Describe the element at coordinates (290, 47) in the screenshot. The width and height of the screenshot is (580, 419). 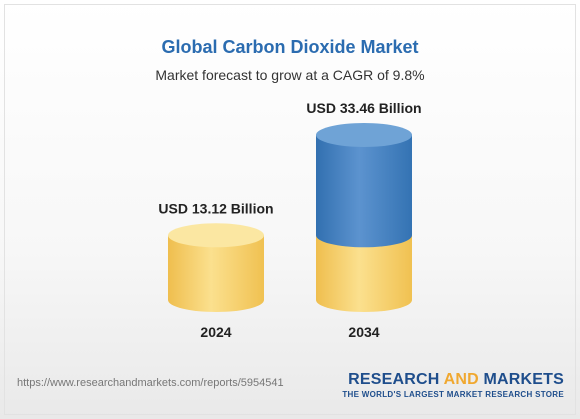
I see `chart-title: Global Carbon Dioxide Market` at that location.